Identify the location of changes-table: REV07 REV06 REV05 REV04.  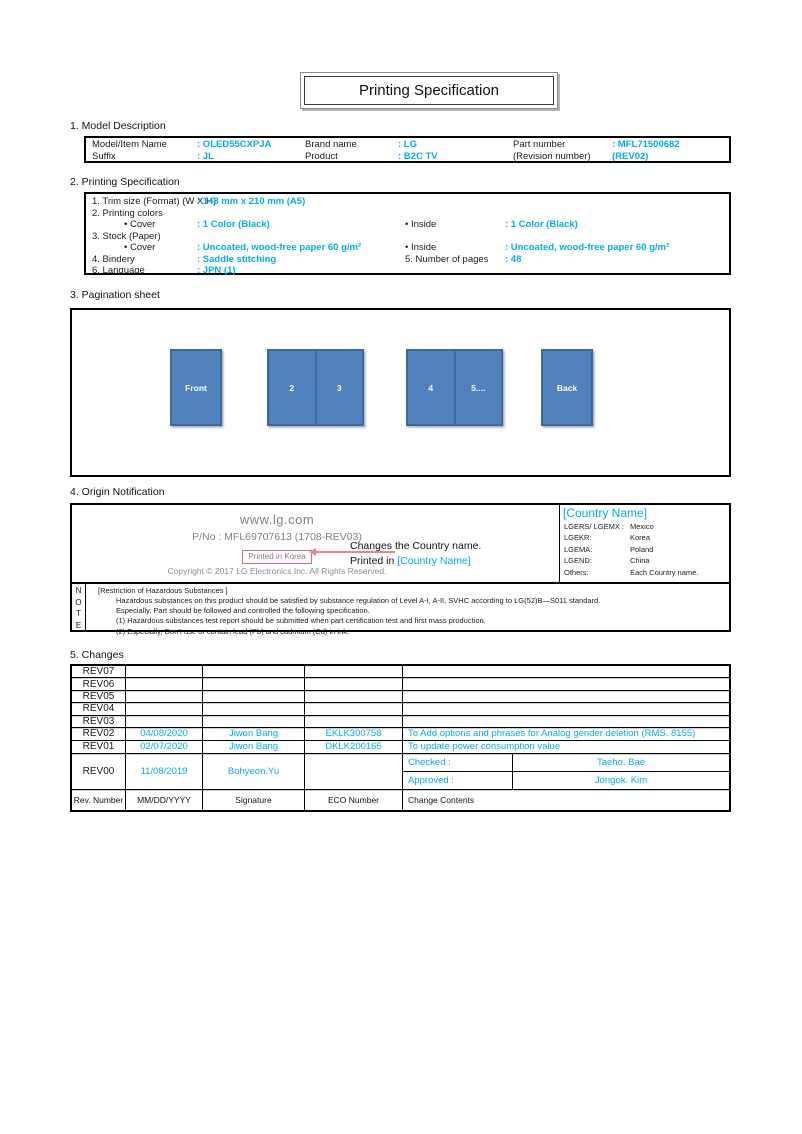
(400, 738).